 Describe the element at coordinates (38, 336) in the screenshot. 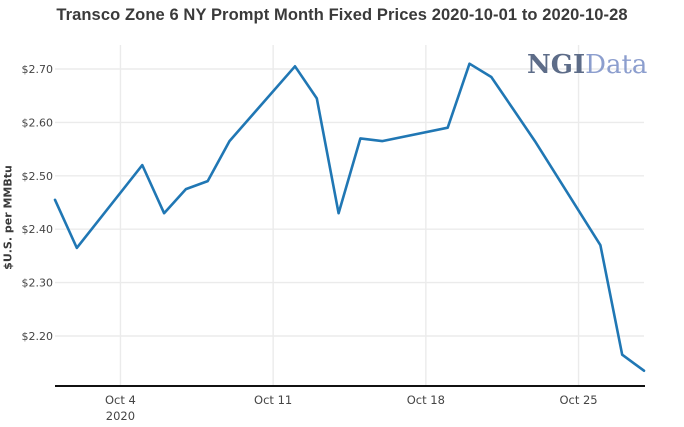

I see `y-tick-label: $2.20` at that location.